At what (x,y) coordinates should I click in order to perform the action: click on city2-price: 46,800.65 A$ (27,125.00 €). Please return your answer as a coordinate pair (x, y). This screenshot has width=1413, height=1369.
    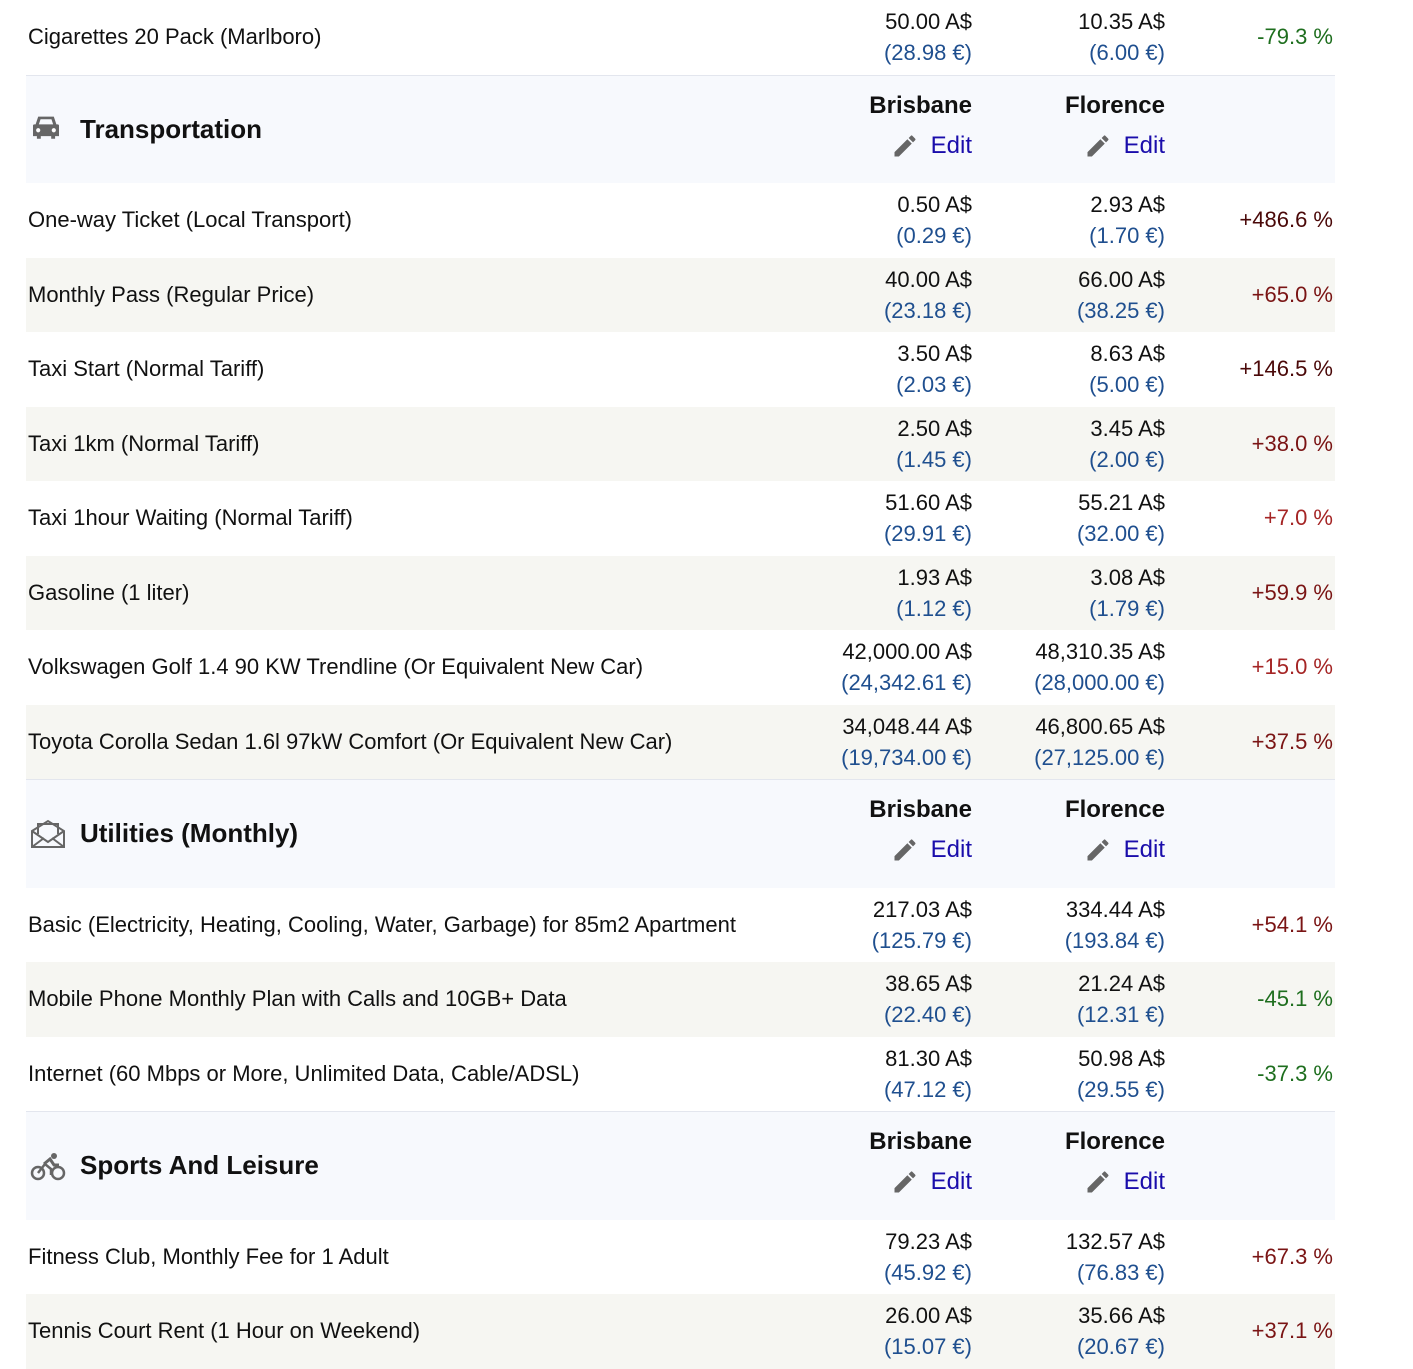
    Looking at the image, I should click on (1099, 741).